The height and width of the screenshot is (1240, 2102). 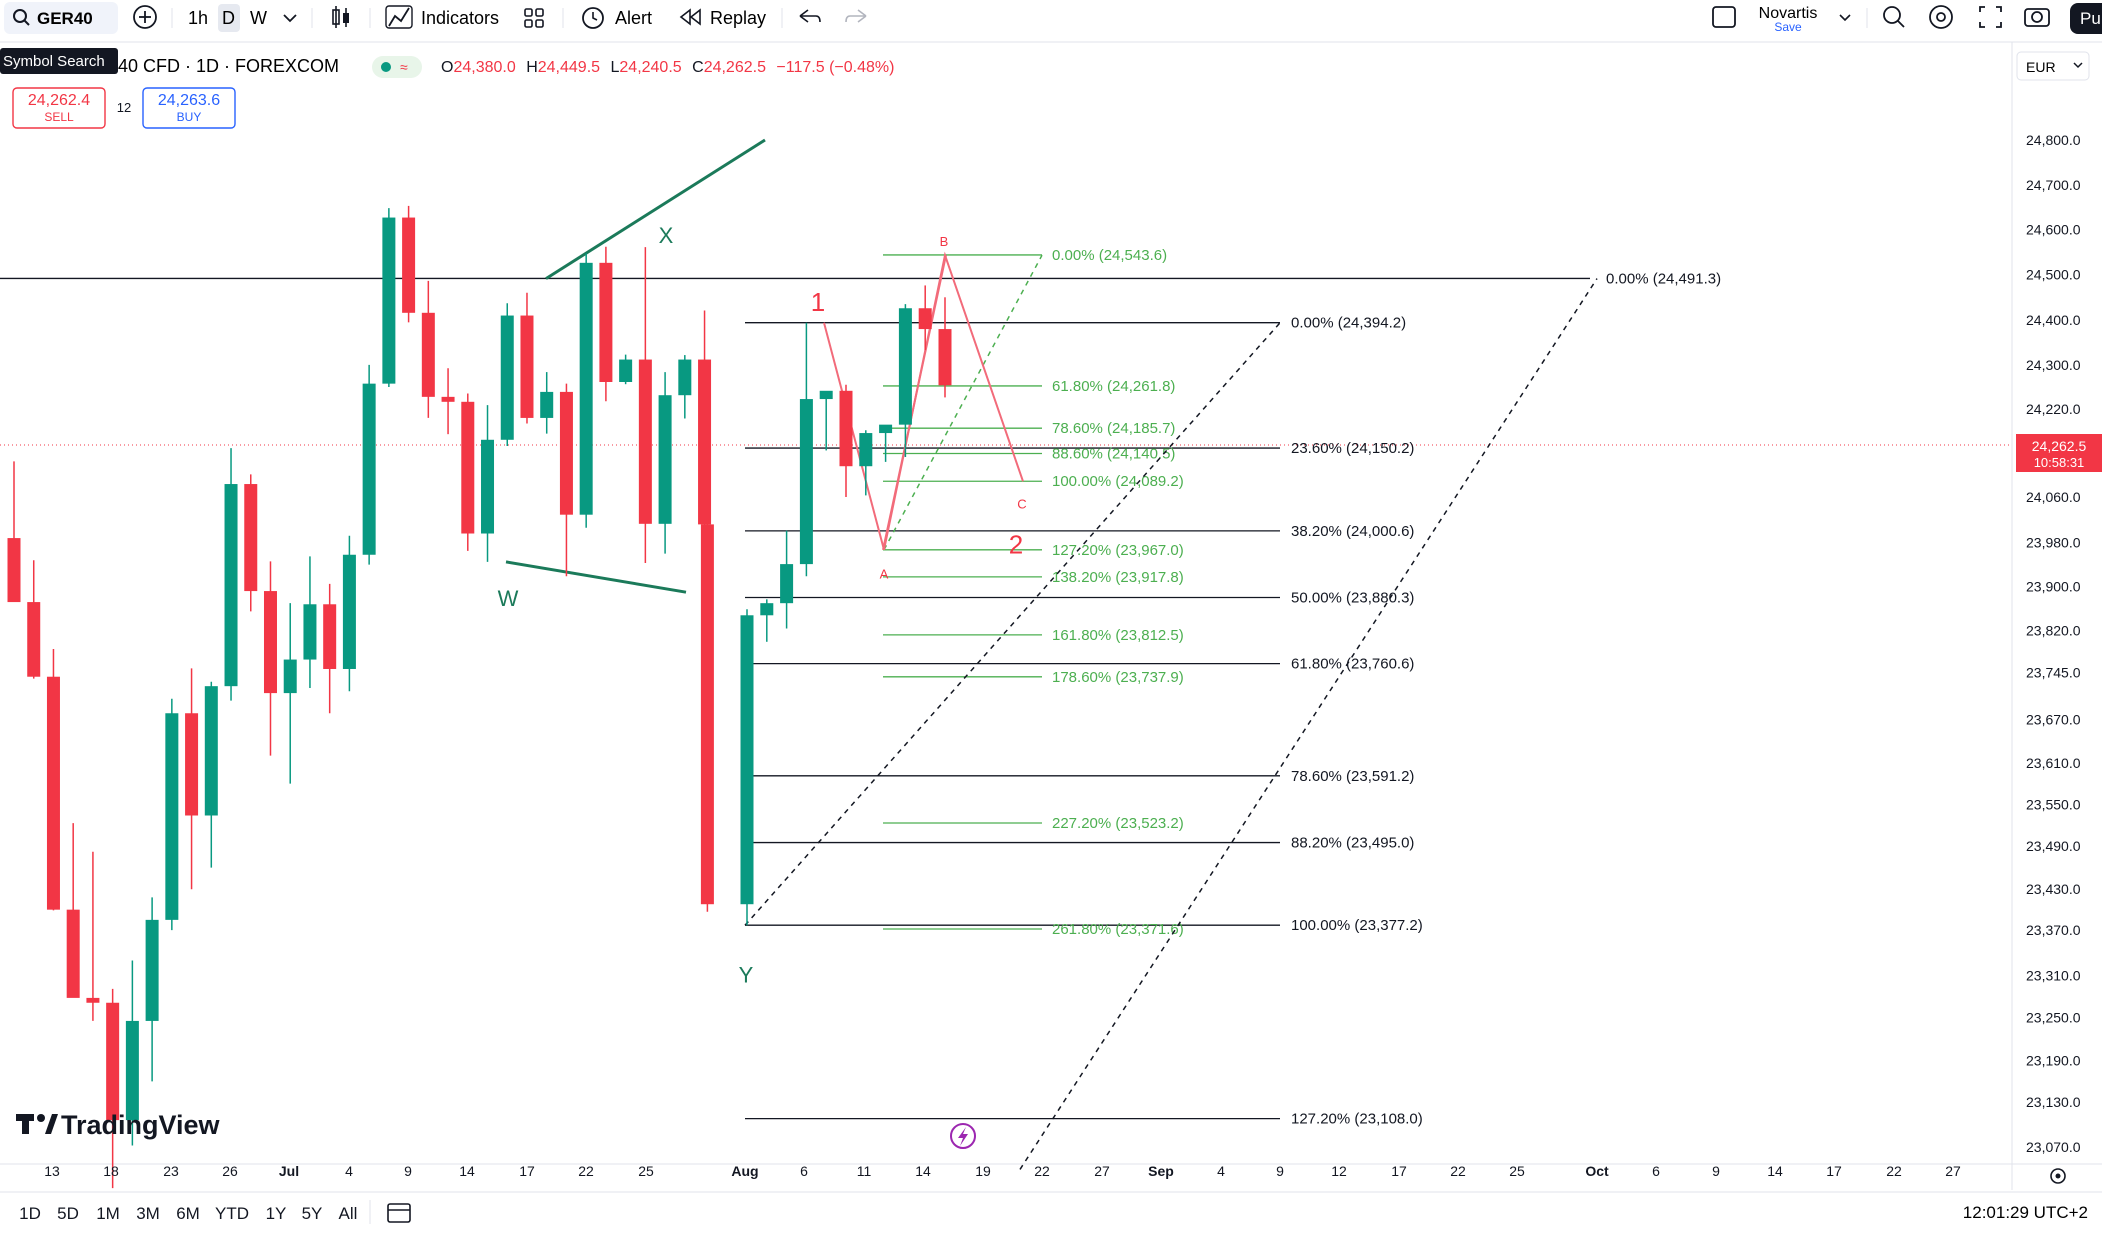 I want to click on symbol-search-tooltip: Symbol Search, so click(x=59, y=61).